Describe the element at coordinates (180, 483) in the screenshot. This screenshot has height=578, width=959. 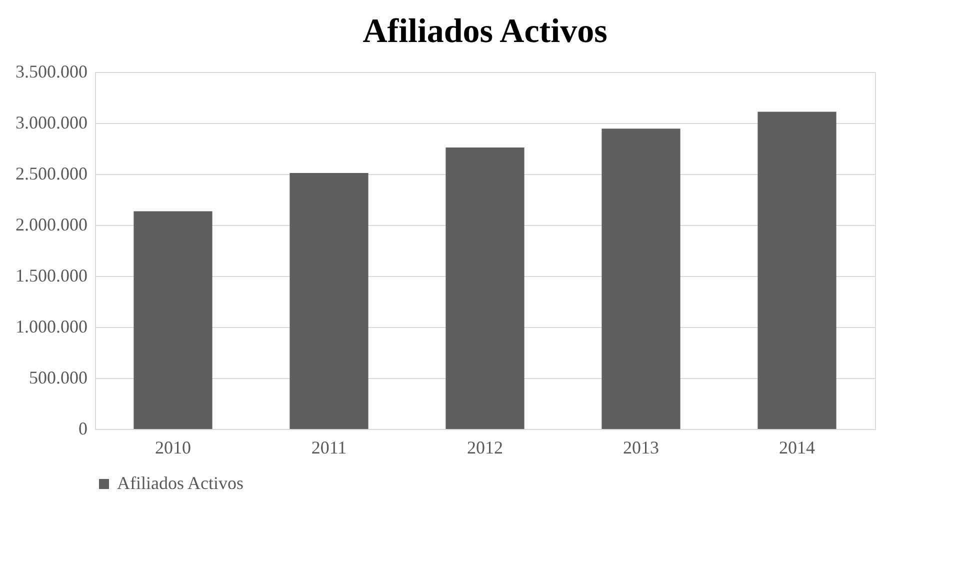
I see `legend-label: Afiliados Activos` at that location.